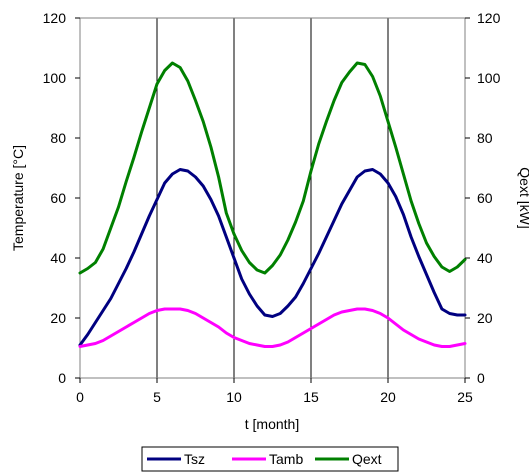  I want to click on y2-tick-label: 40, so click(485, 258).